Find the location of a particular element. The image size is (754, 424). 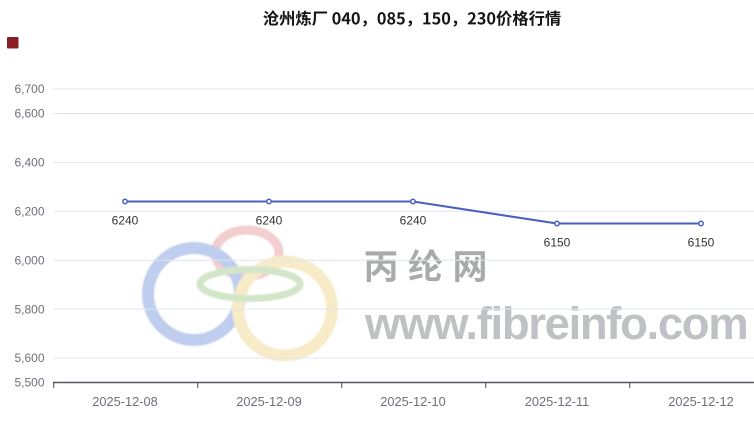

svg-text: 2025-12-10 is located at coordinates (412, 401).